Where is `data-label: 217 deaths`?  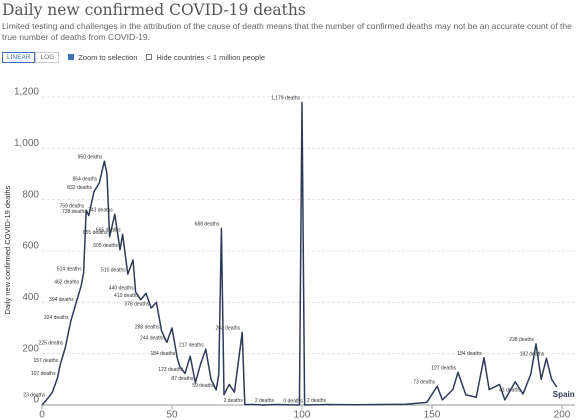
data-label: 217 deaths is located at coordinates (191, 346).